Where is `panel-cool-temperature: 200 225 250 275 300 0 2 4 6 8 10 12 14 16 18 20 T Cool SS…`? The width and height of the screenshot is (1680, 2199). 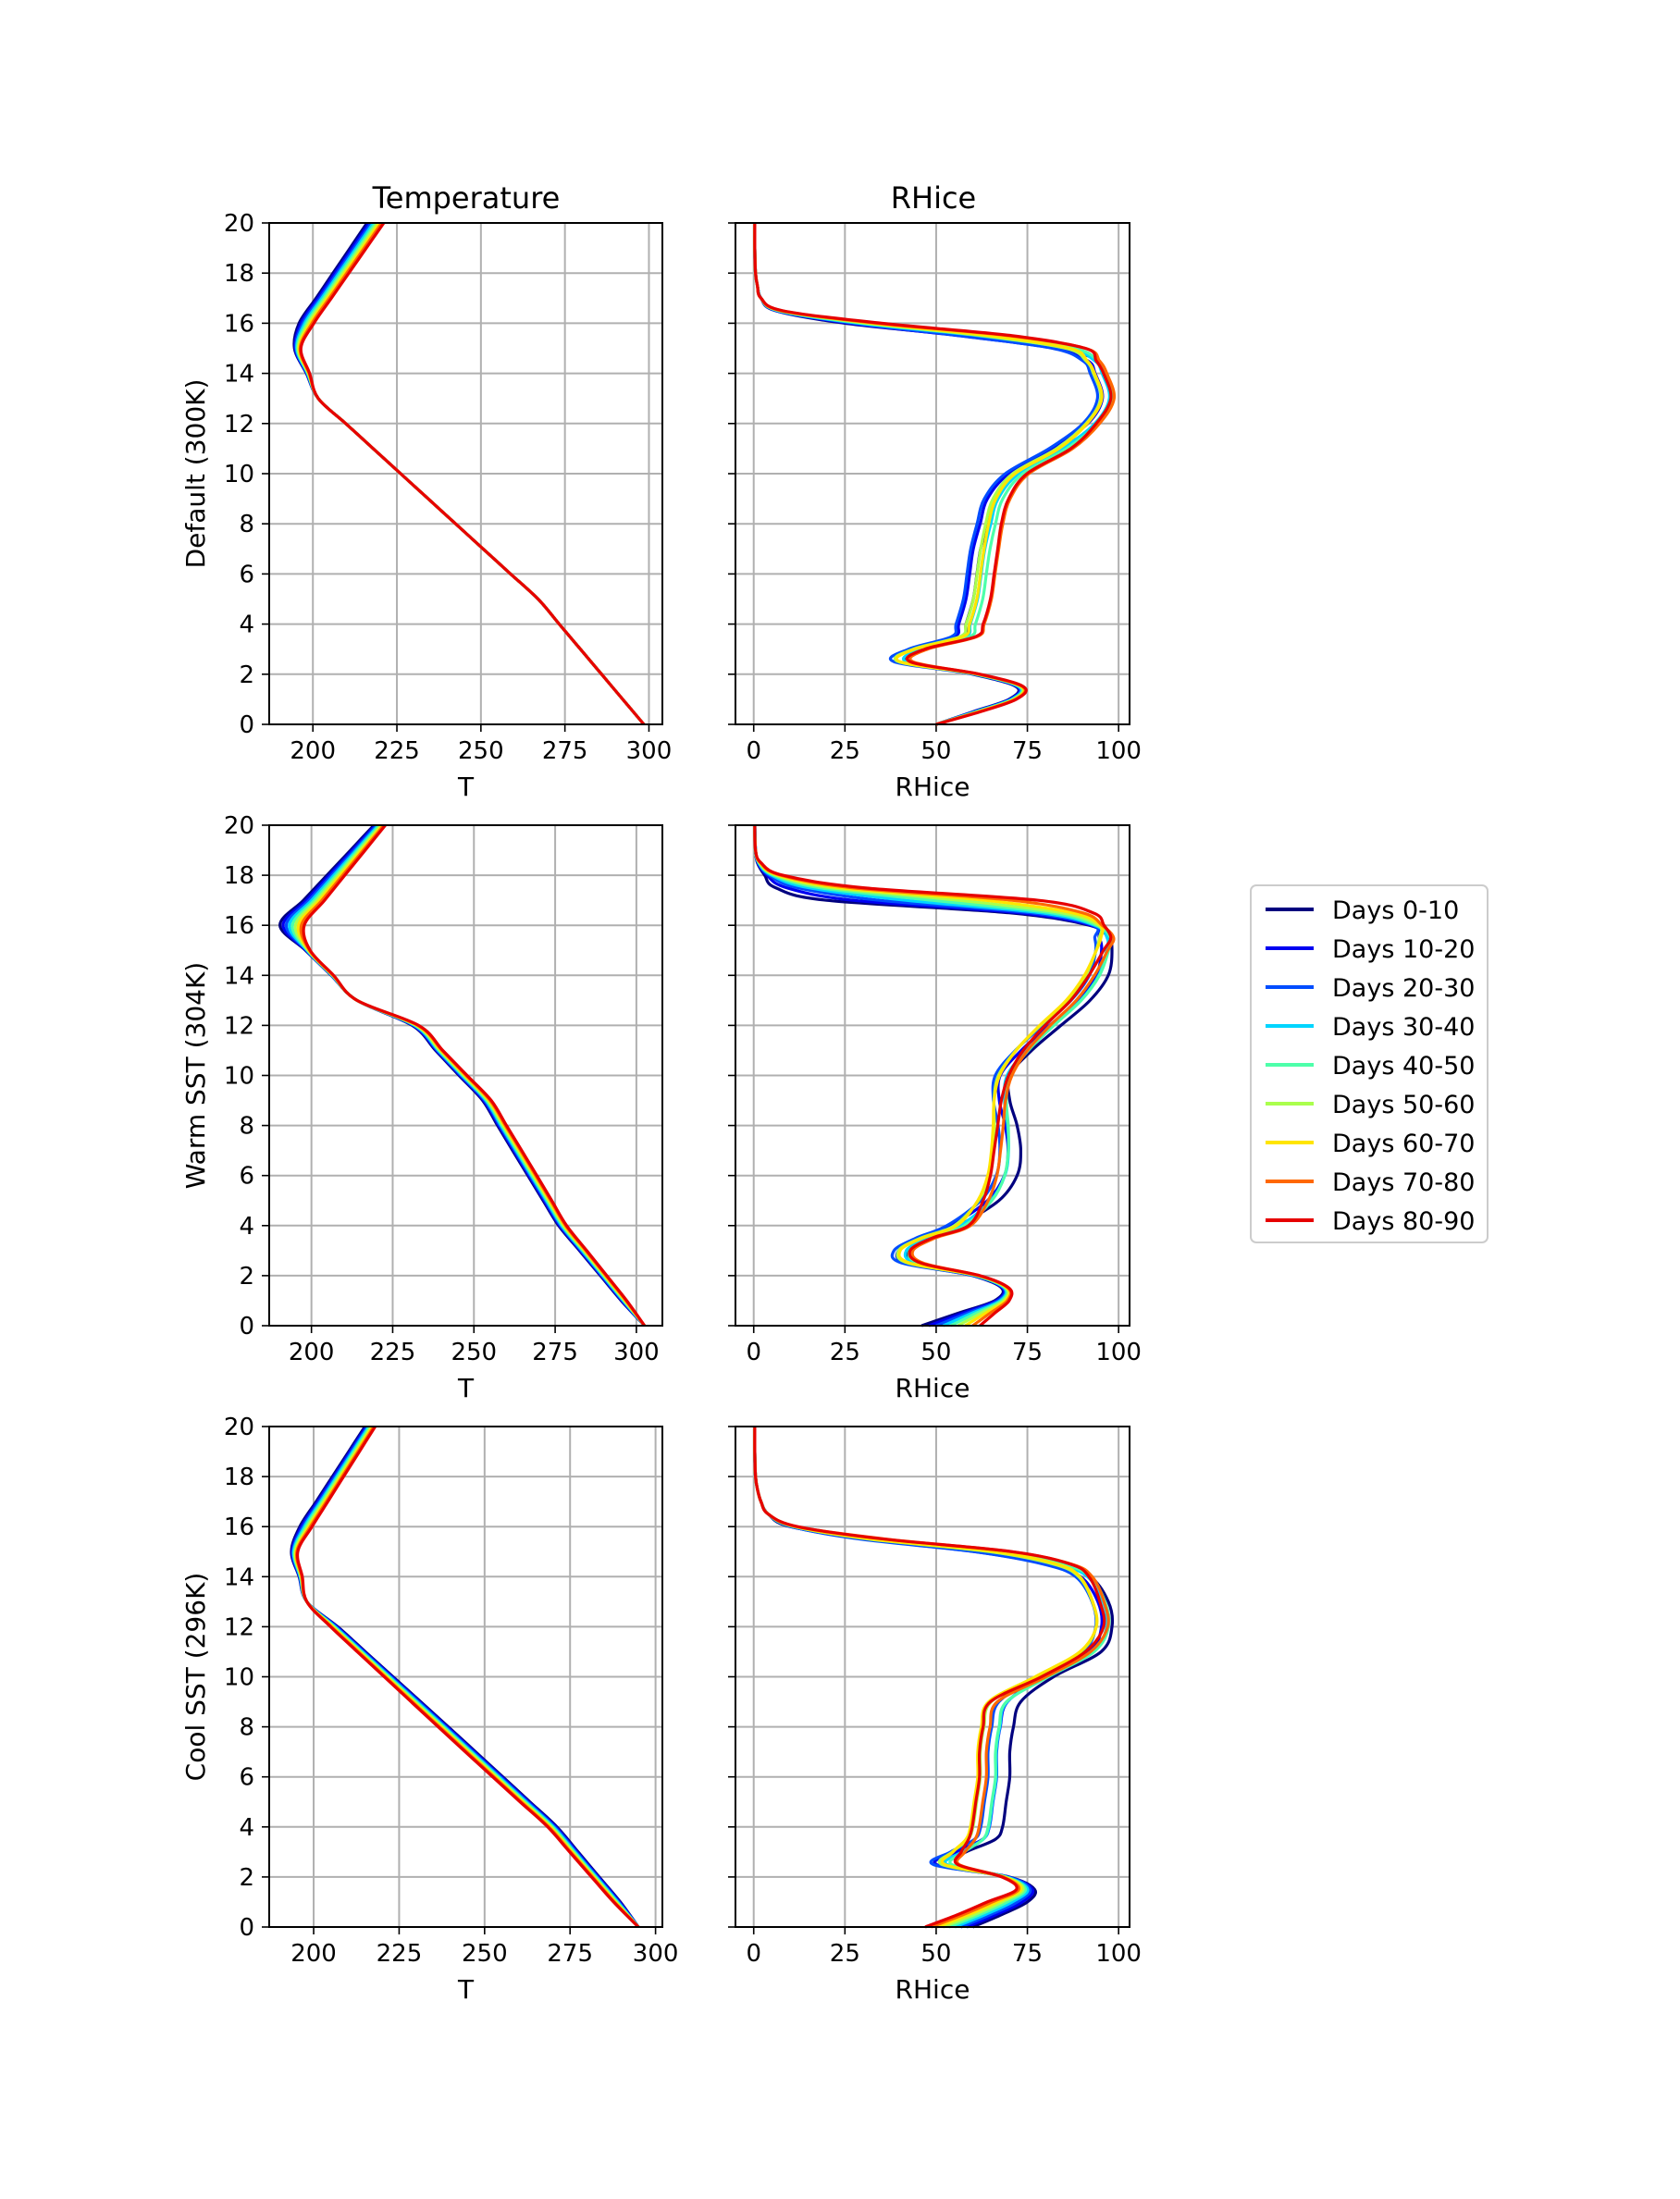
panel-cool-temperature: 200 225 250 275 300 0 2 4 6 8 10 12 14 16 18 20 T Cool SS… is located at coordinates (429, 1710).